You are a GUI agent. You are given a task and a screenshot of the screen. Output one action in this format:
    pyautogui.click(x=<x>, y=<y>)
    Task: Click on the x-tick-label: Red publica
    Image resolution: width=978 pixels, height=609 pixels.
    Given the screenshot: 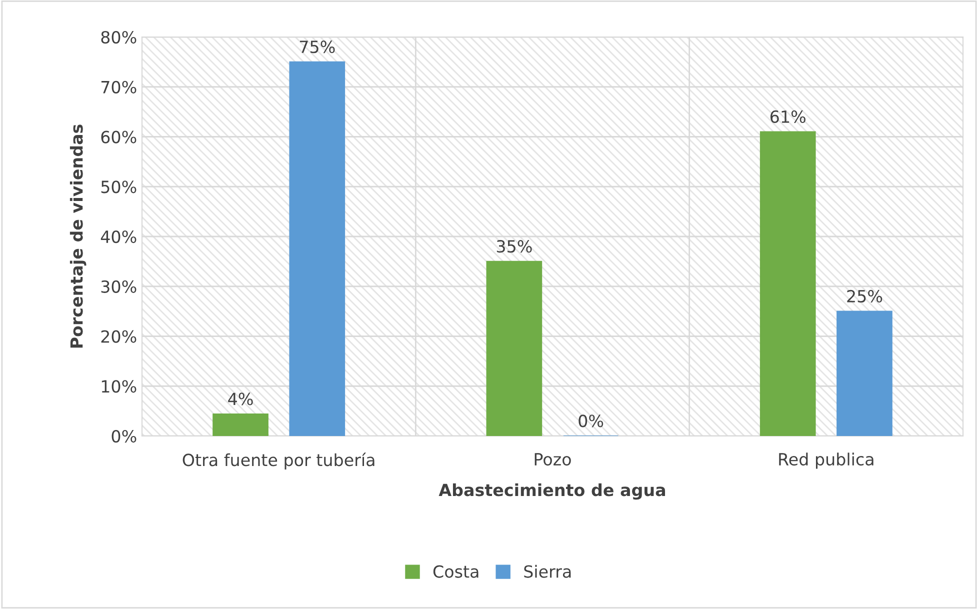 What is the action you would take?
    pyautogui.click(x=826, y=460)
    